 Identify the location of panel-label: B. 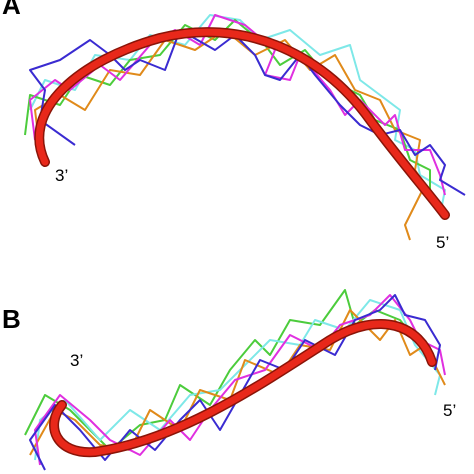
(11, 319).